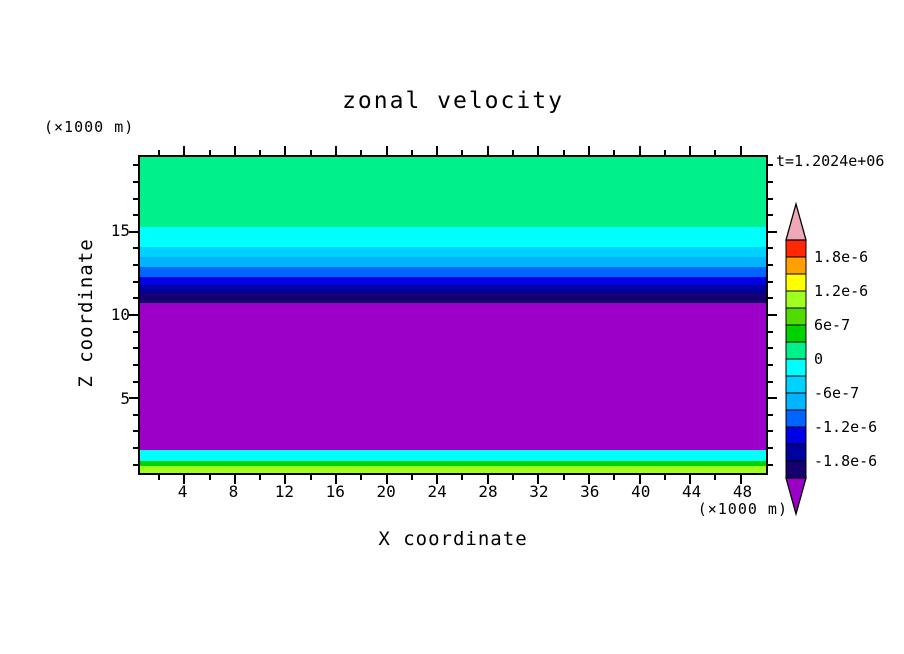 Image resolution: width=904 pixels, height=654 pixels. What do you see at coordinates (837, 393) in the screenshot?
I see `colorbar-label: -6e-7` at bounding box center [837, 393].